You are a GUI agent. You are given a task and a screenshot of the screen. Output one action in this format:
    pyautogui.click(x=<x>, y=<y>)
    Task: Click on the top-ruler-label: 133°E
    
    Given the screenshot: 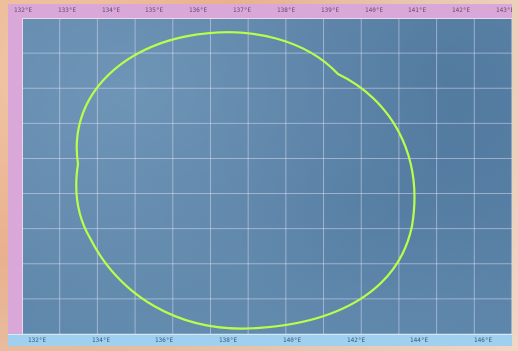 What is the action you would take?
    pyautogui.click(x=67, y=10)
    